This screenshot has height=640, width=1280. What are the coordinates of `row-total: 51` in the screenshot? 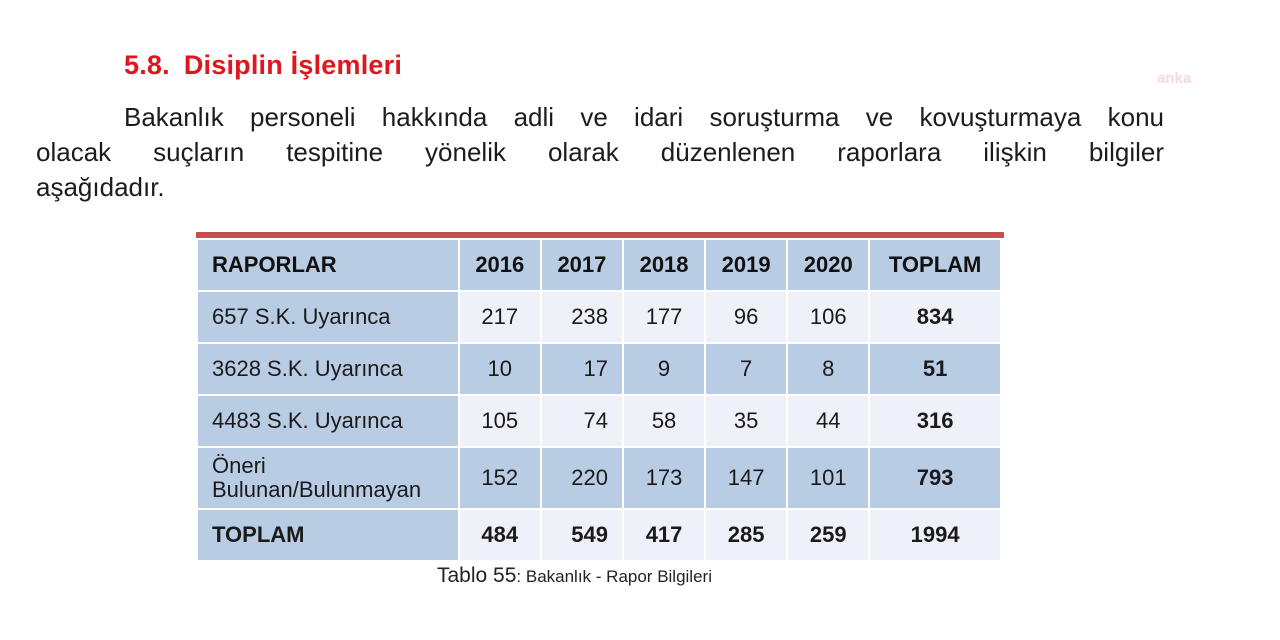 It's located at (935, 369).